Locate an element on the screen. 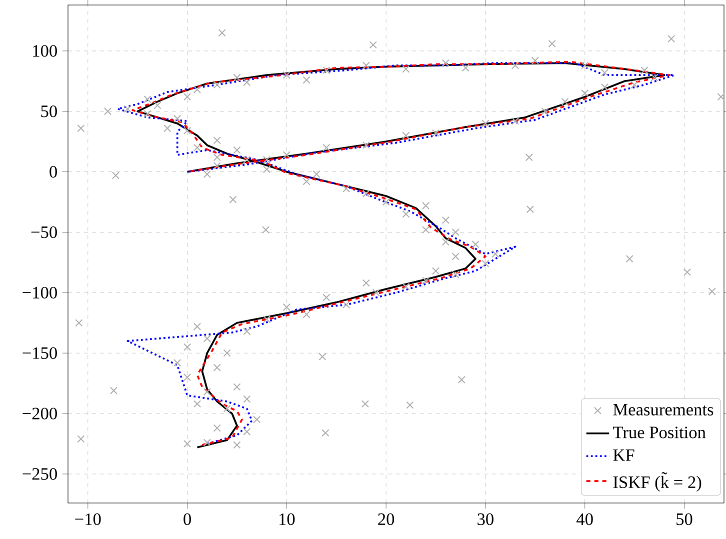 This screenshot has width=726, height=539. y-tick-label: −250 is located at coordinates (39, 474).